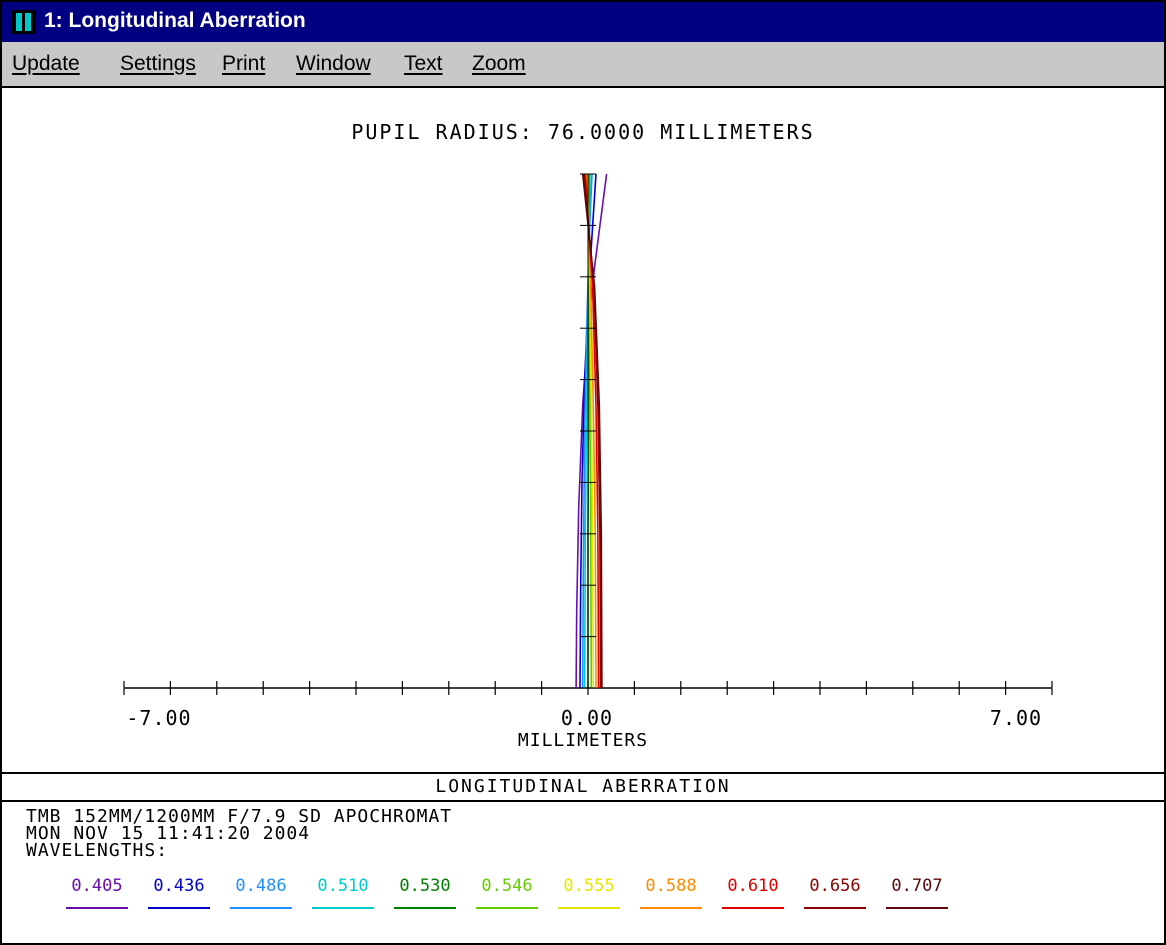  I want to click on wavelength-entry: 0.486, so click(261, 892).